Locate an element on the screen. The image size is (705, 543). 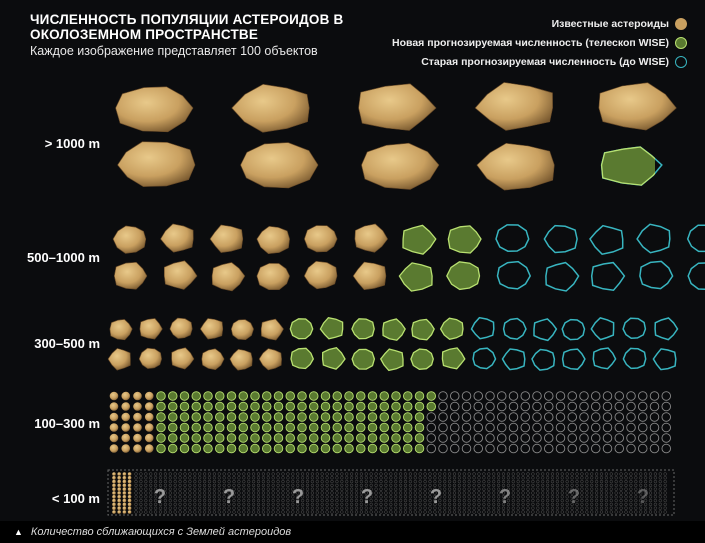
legend-label-known: Известные астероиды is located at coordinates (610, 23).